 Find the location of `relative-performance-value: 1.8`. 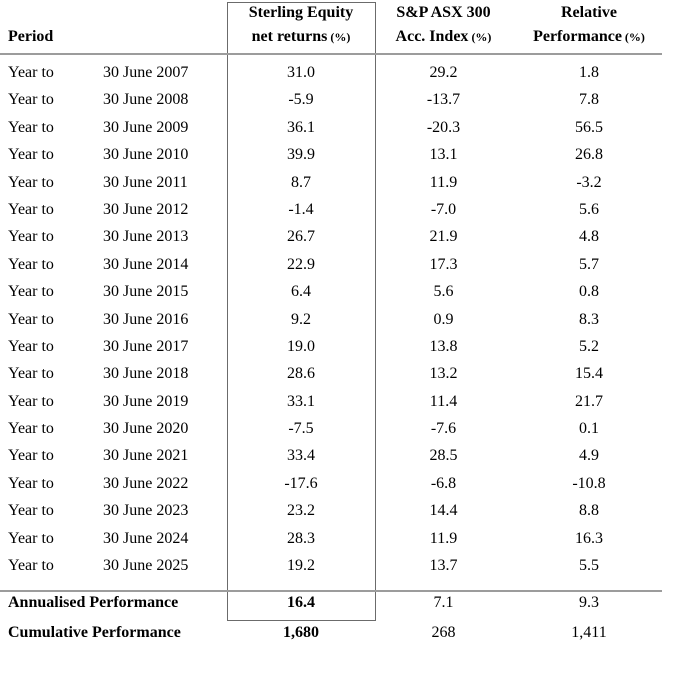

relative-performance-value: 1.8 is located at coordinates (589, 72).